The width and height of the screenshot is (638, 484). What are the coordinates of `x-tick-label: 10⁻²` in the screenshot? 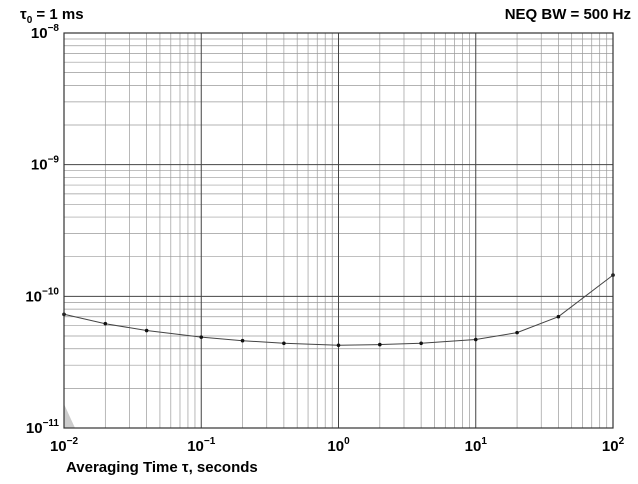 It's located at (64, 445).